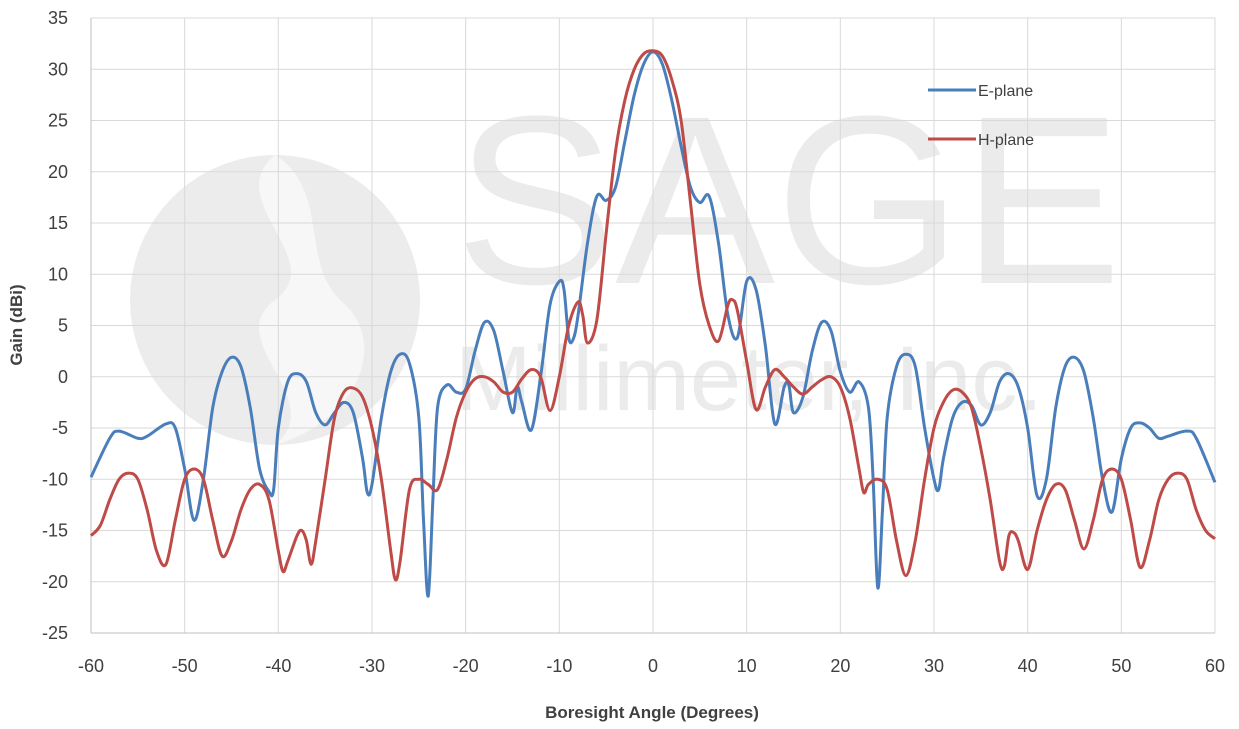 This screenshot has width=1239, height=729. What do you see at coordinates (312, 300) in the screenshot?
I see `watermark-logo-swirl` at bounding box center [312, 300].